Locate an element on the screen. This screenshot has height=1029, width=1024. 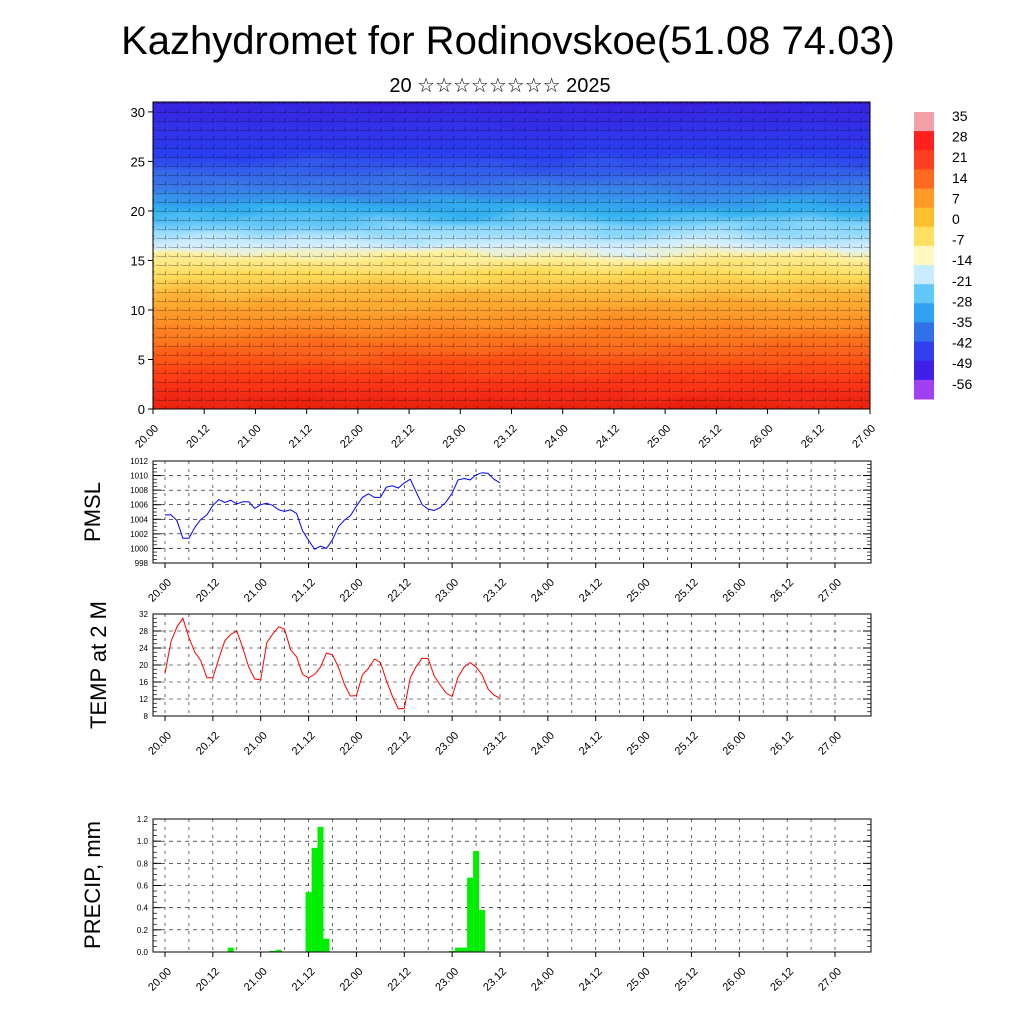
colorbar-label: -7 is located at coordinates (958, 240).